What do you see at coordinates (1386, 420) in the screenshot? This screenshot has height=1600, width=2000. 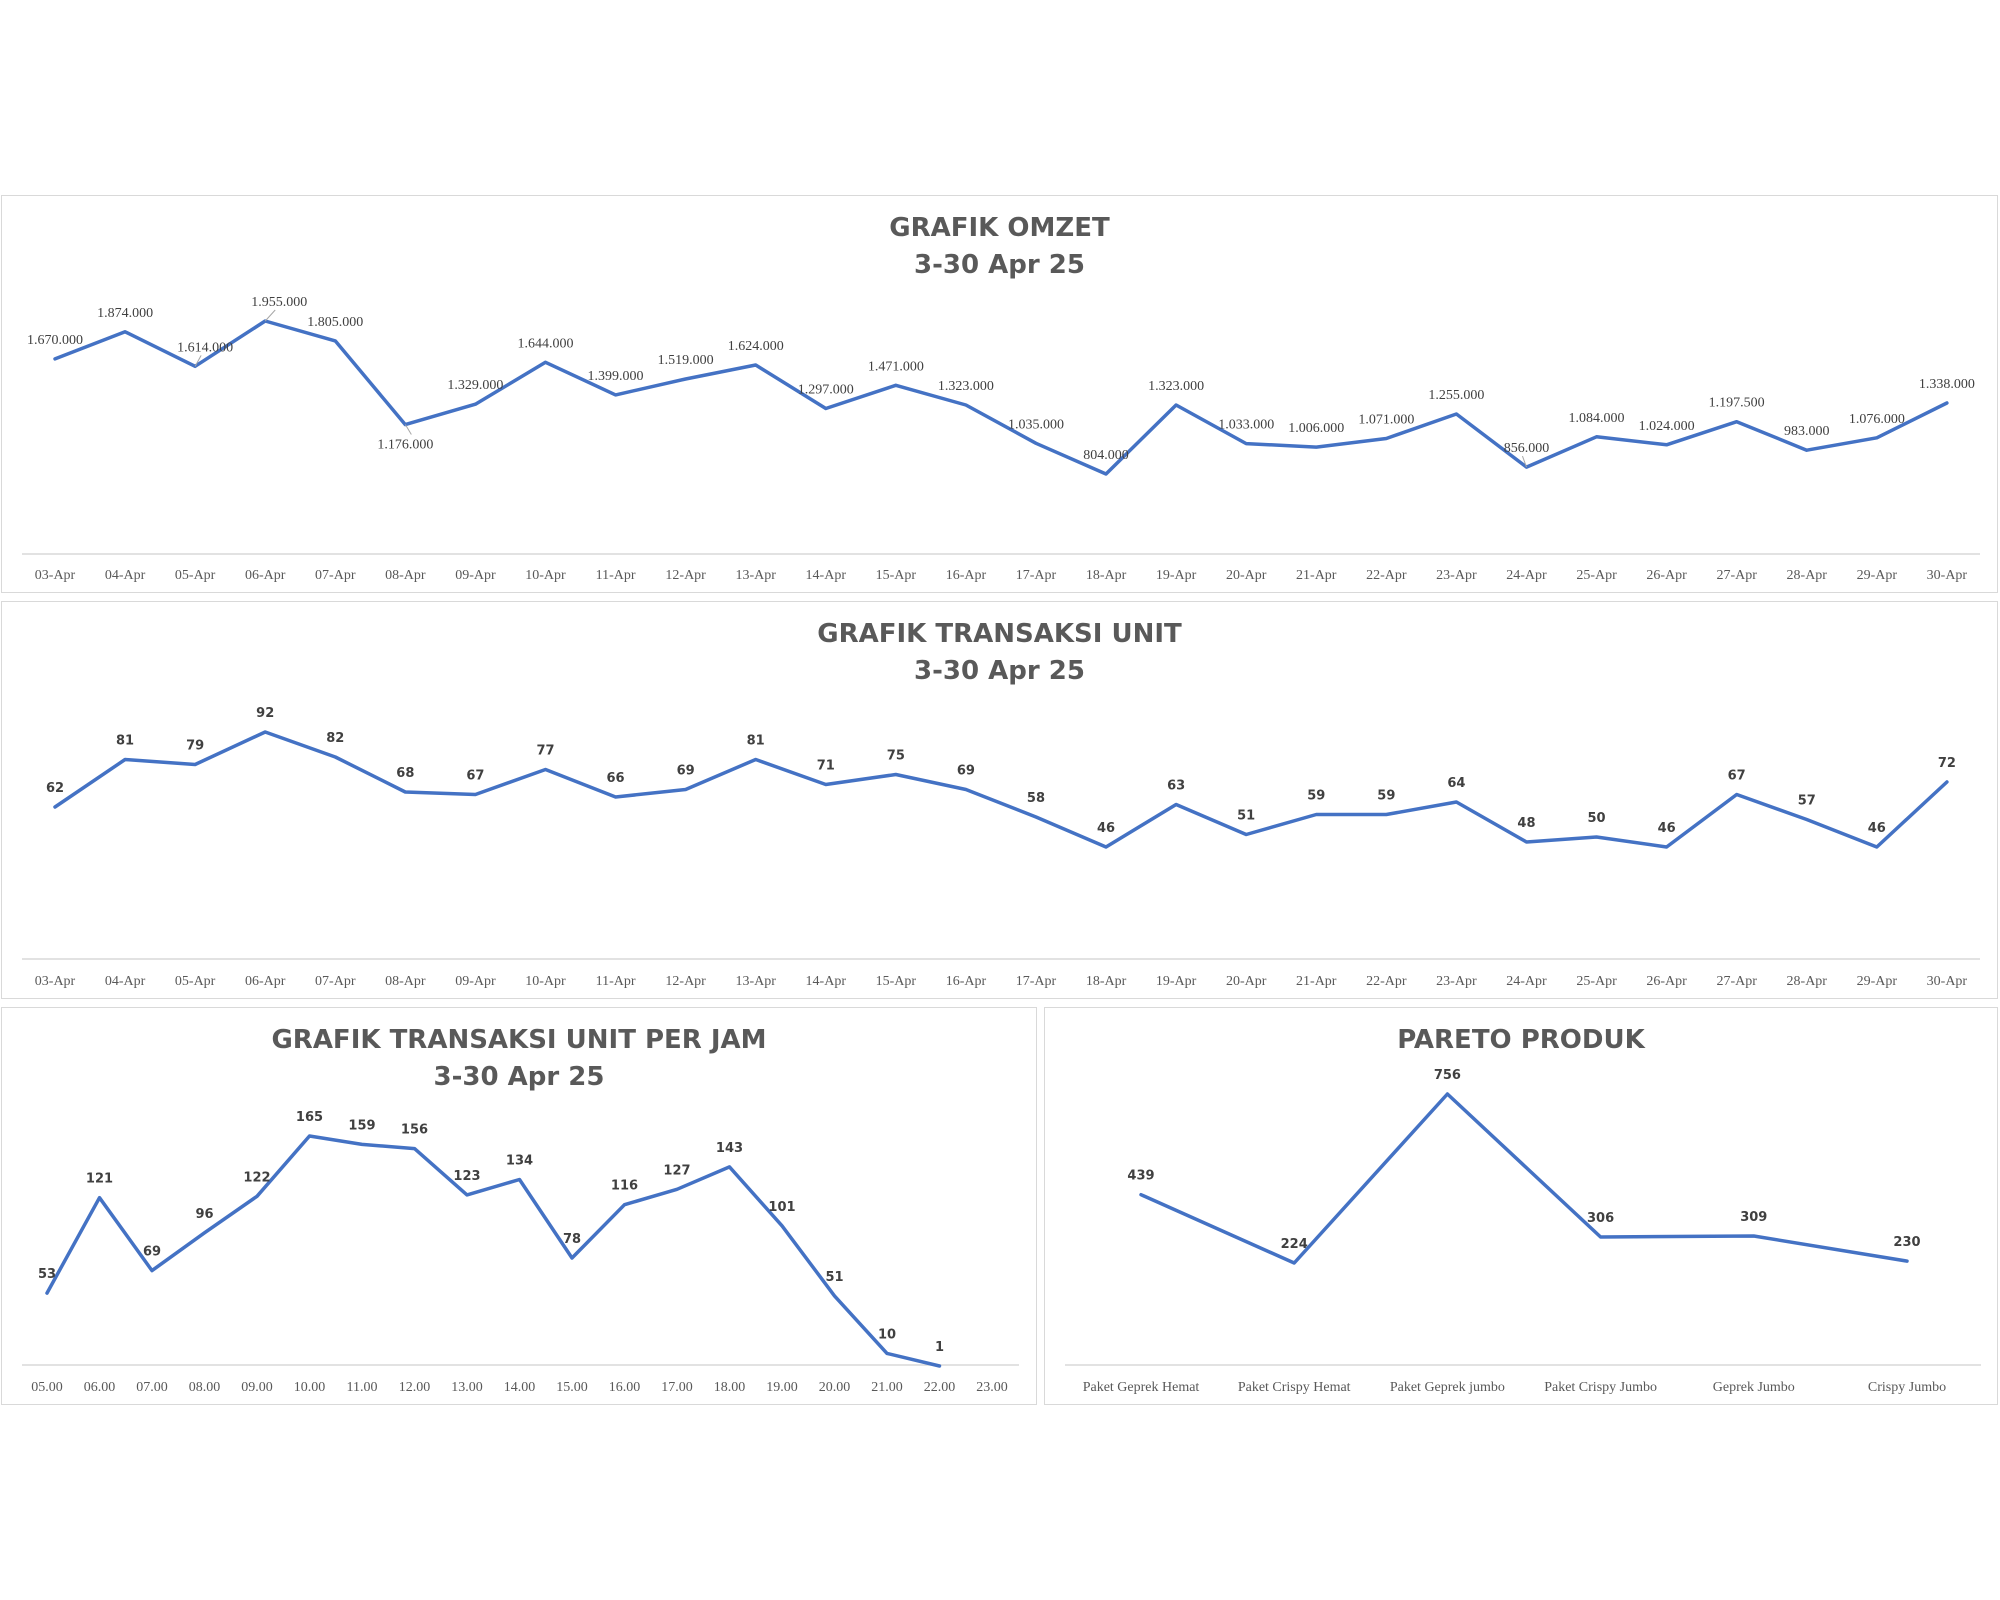 I see `omzet-data-label: 1.071.000` at bounding box center [1386, 420].